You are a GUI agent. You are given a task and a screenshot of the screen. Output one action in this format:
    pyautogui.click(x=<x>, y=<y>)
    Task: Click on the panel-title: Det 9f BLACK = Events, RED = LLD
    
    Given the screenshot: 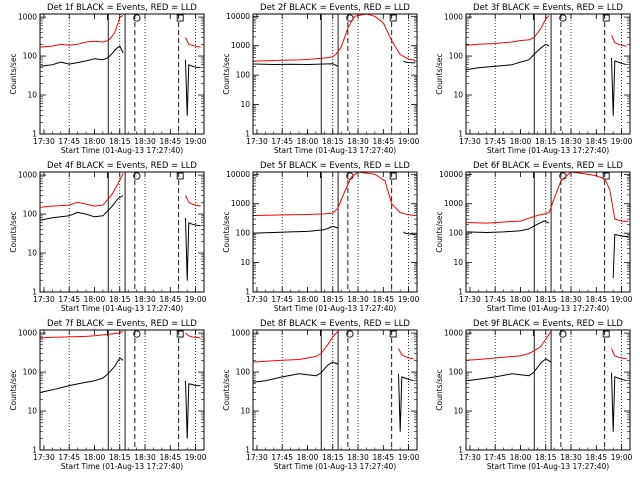 What is the action you would take?
    pyautogui.click(x=548, y=324)
    